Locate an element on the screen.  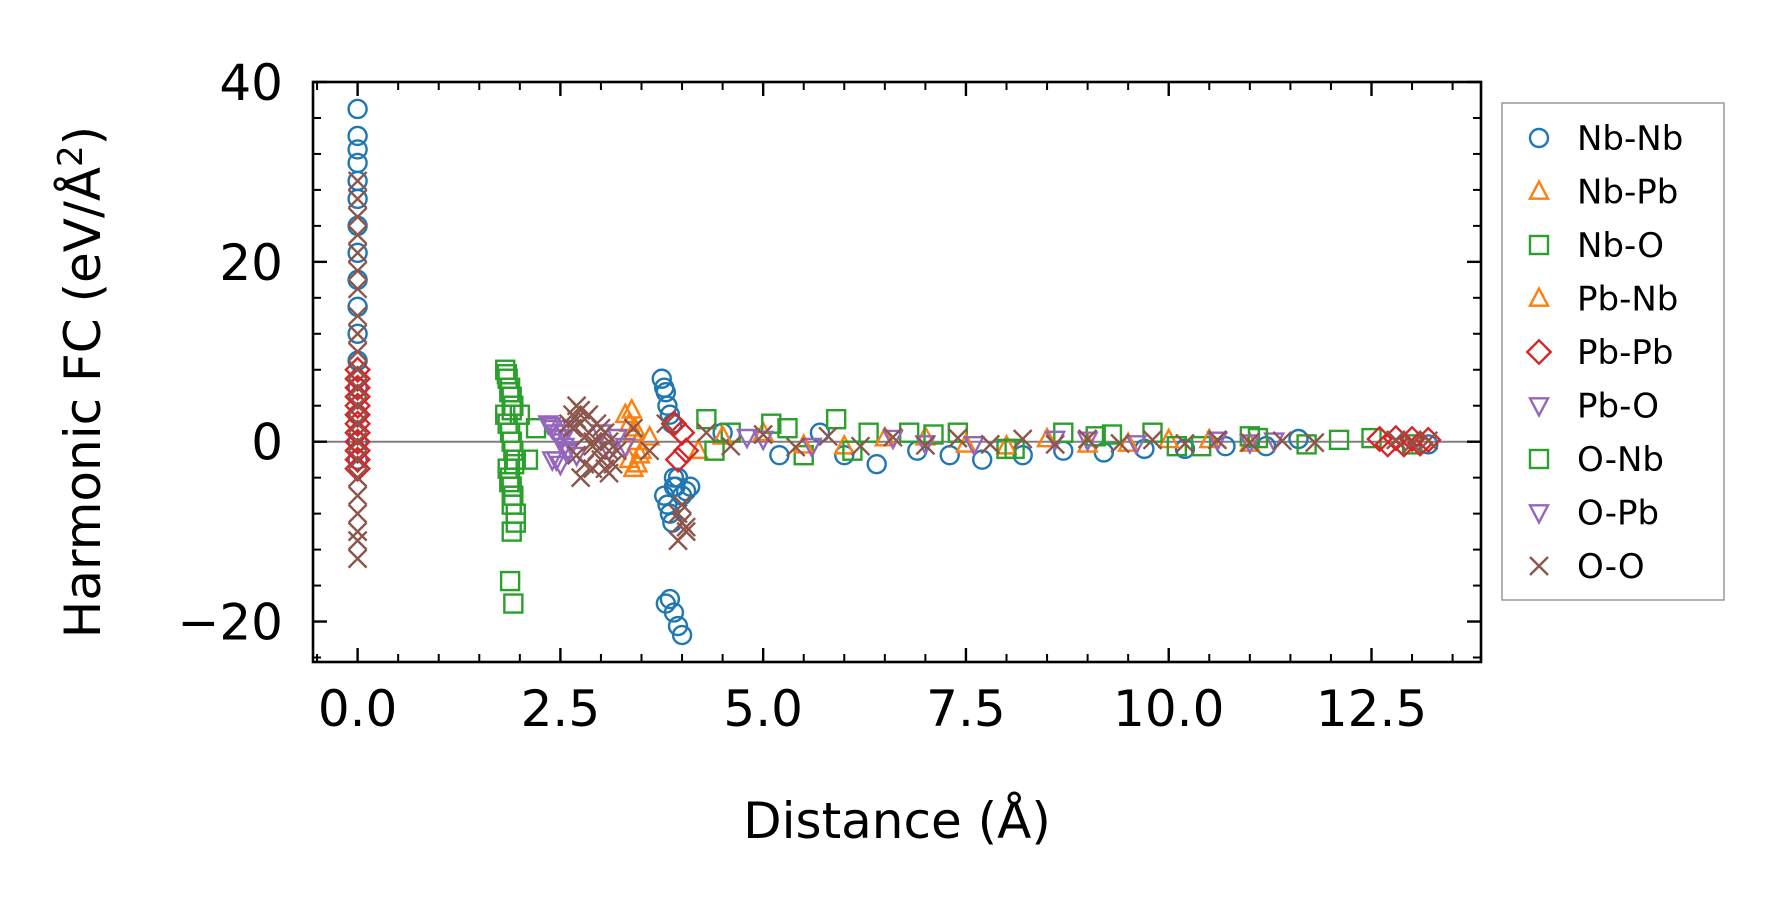
x-tick-label: 7.5 is located at coordinates (966, 709).